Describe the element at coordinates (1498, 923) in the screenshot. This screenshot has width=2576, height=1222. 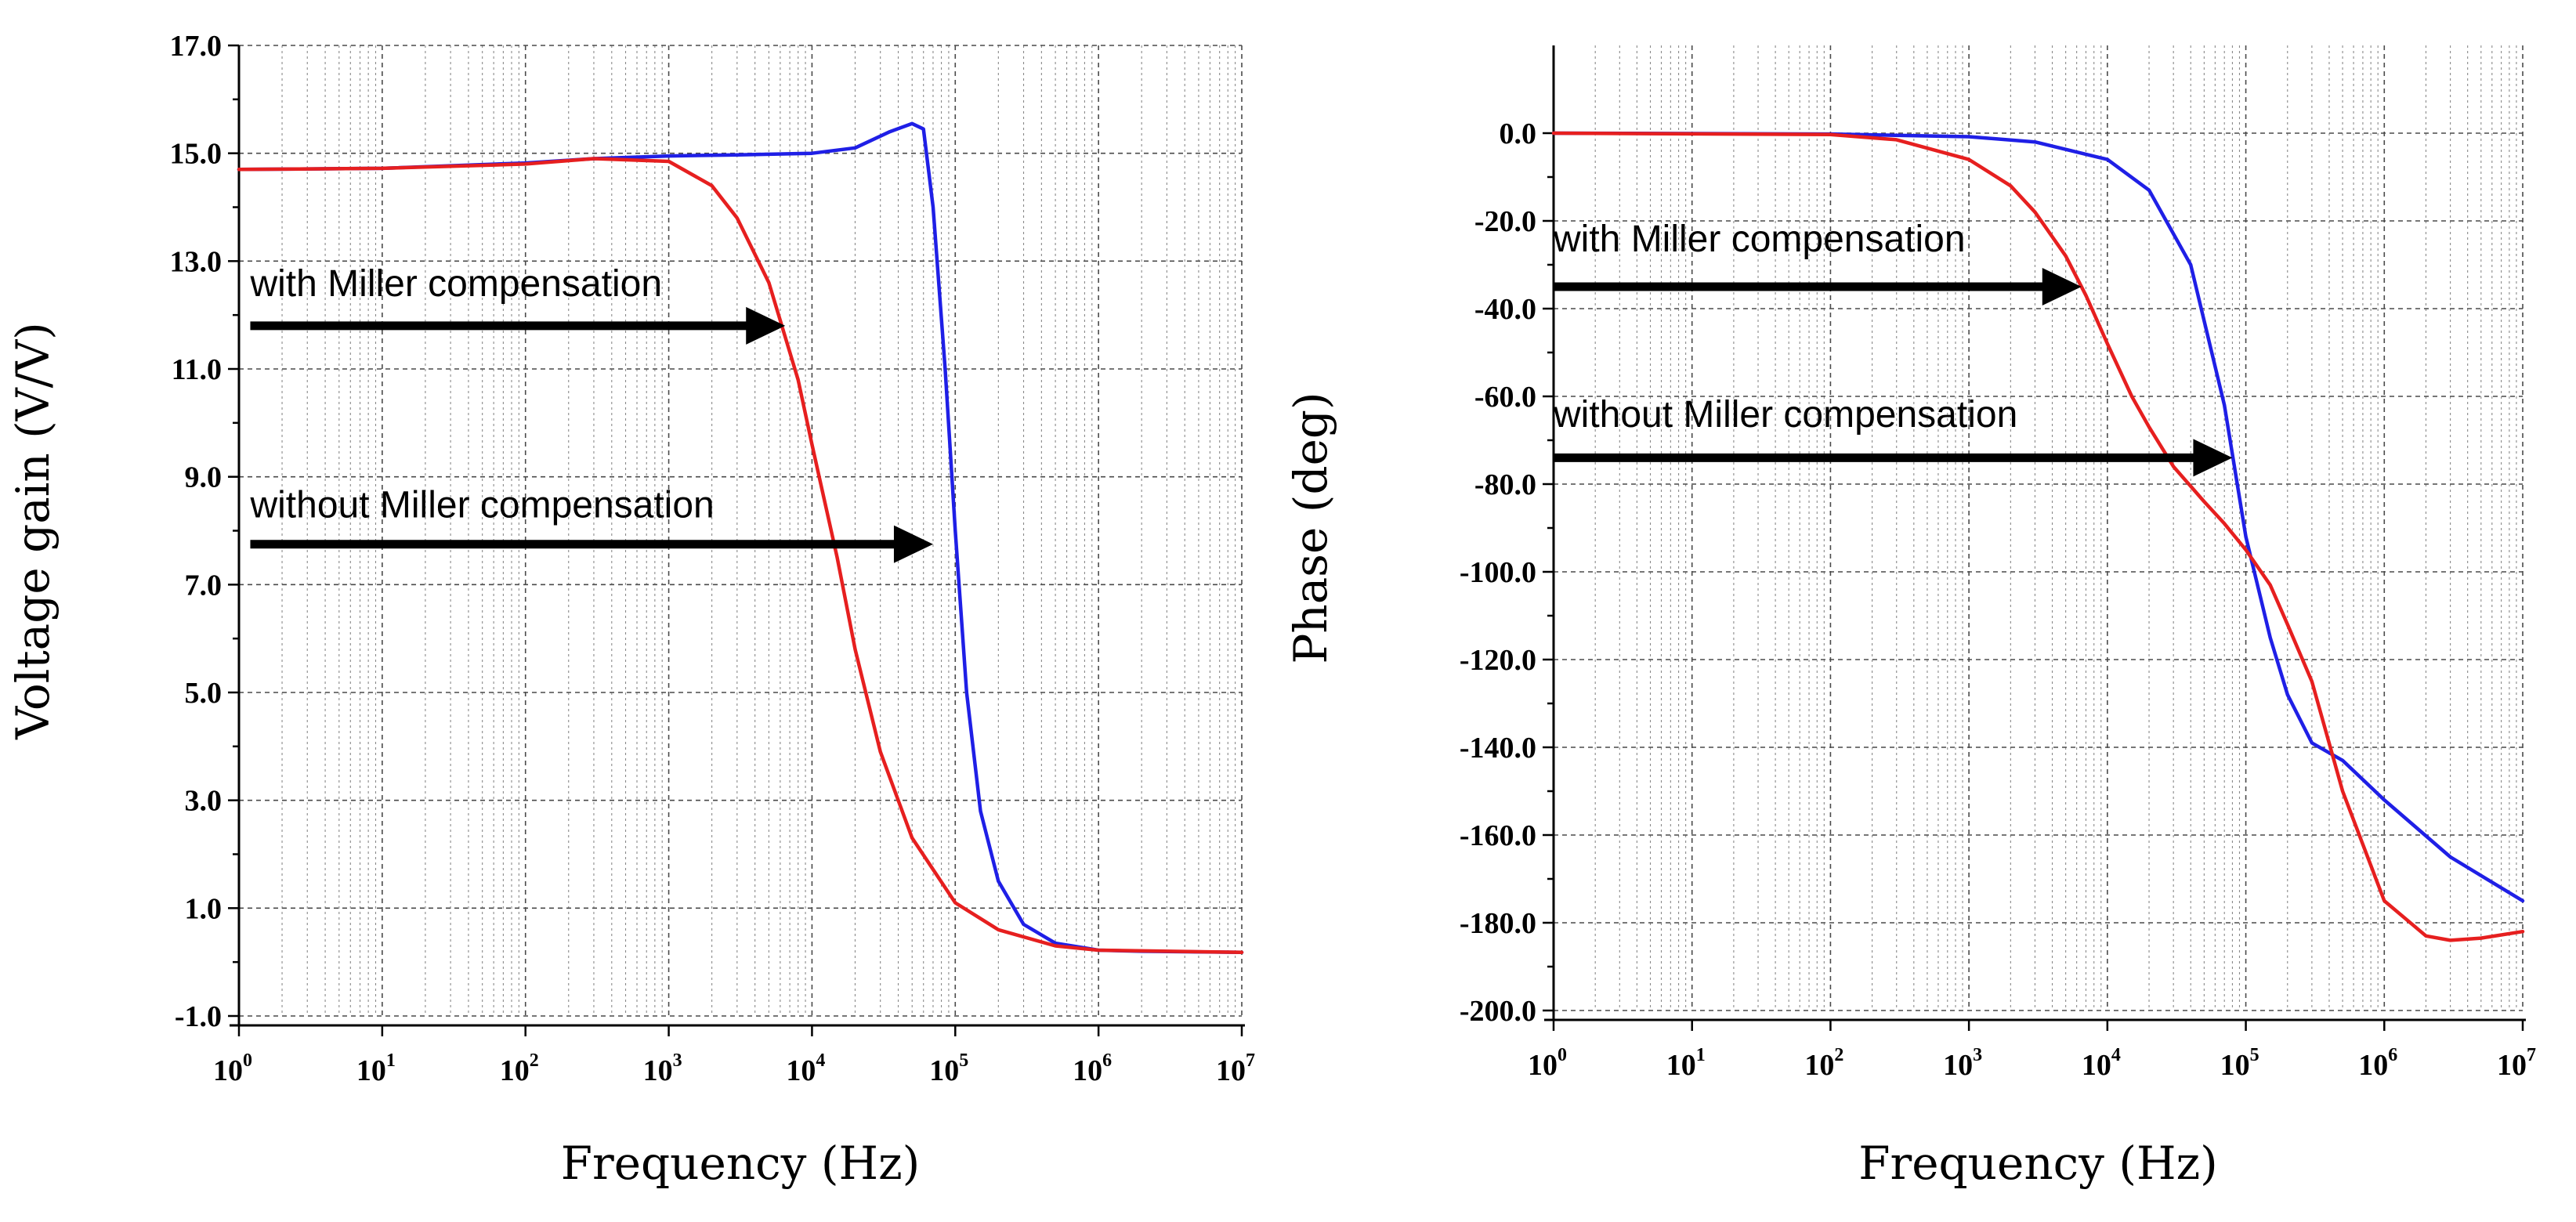
I see `y-tick-label: -180.0` at that location.